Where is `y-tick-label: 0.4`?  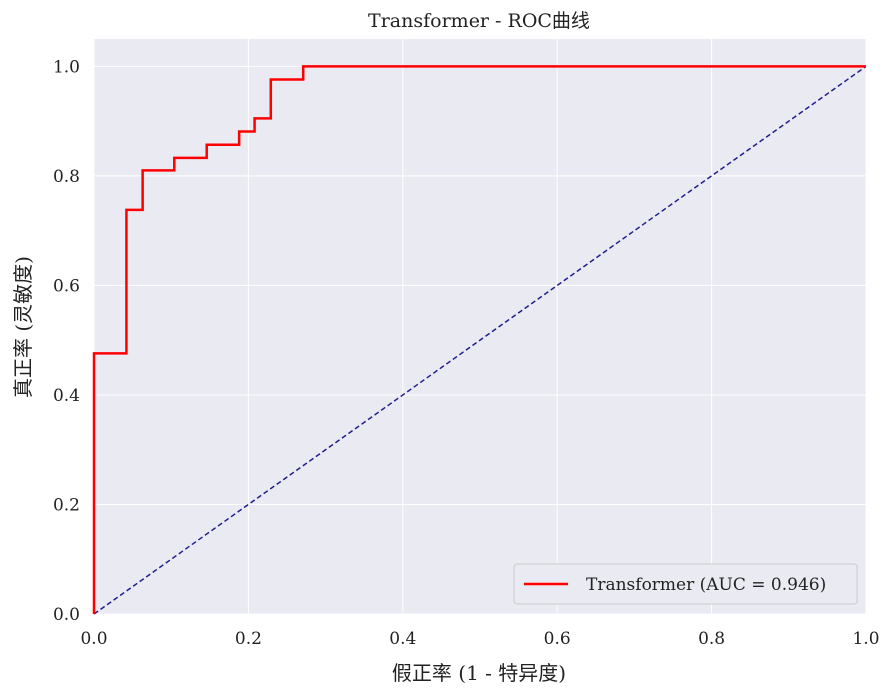
y-tick-label: 0.4 is located at coordinates (66, 396).